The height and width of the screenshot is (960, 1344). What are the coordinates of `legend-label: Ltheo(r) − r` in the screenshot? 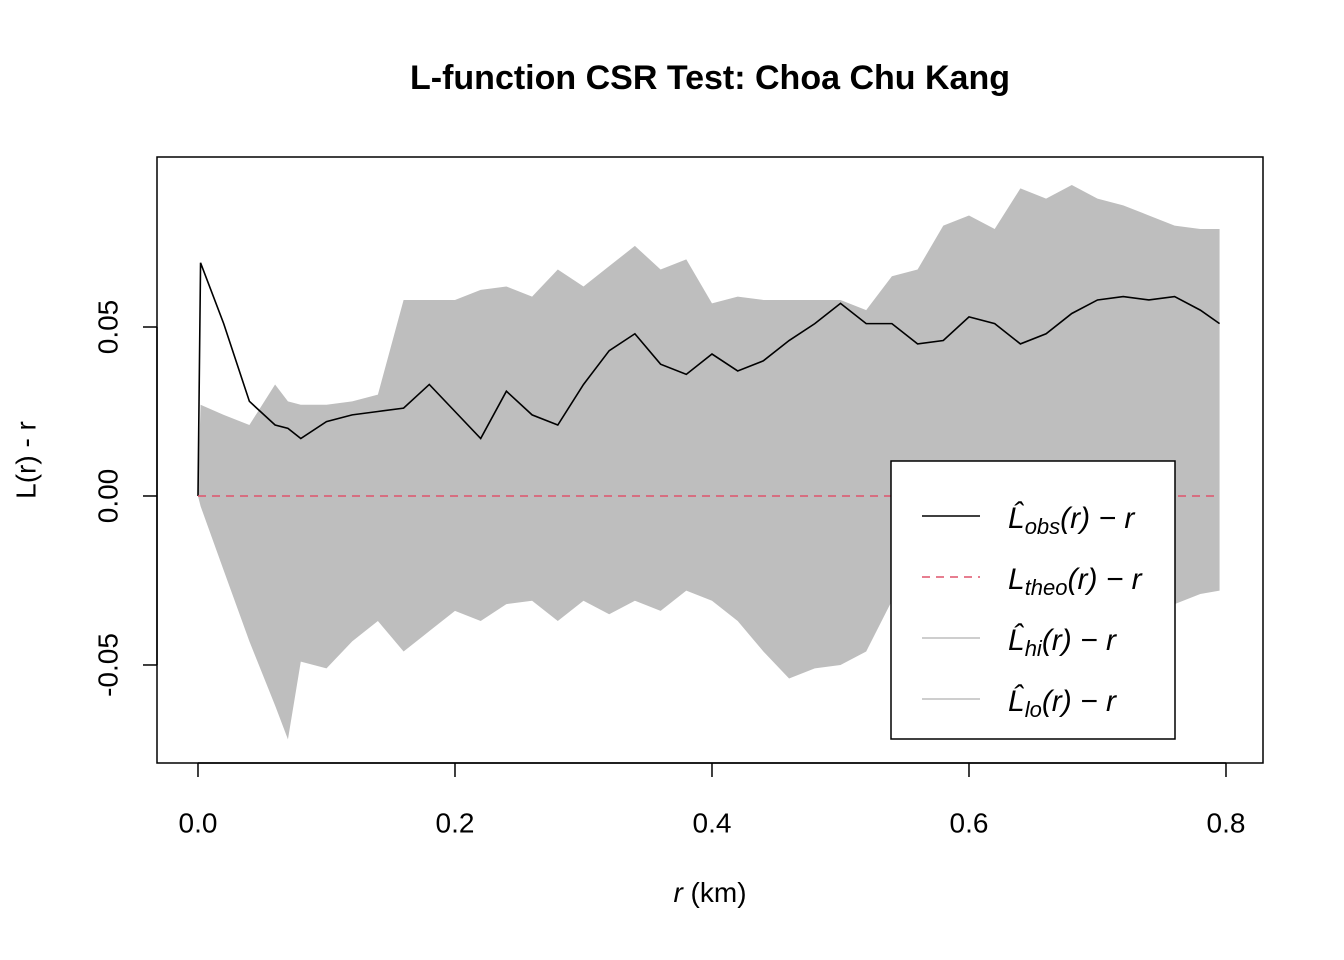 It's located at (1075, 581).